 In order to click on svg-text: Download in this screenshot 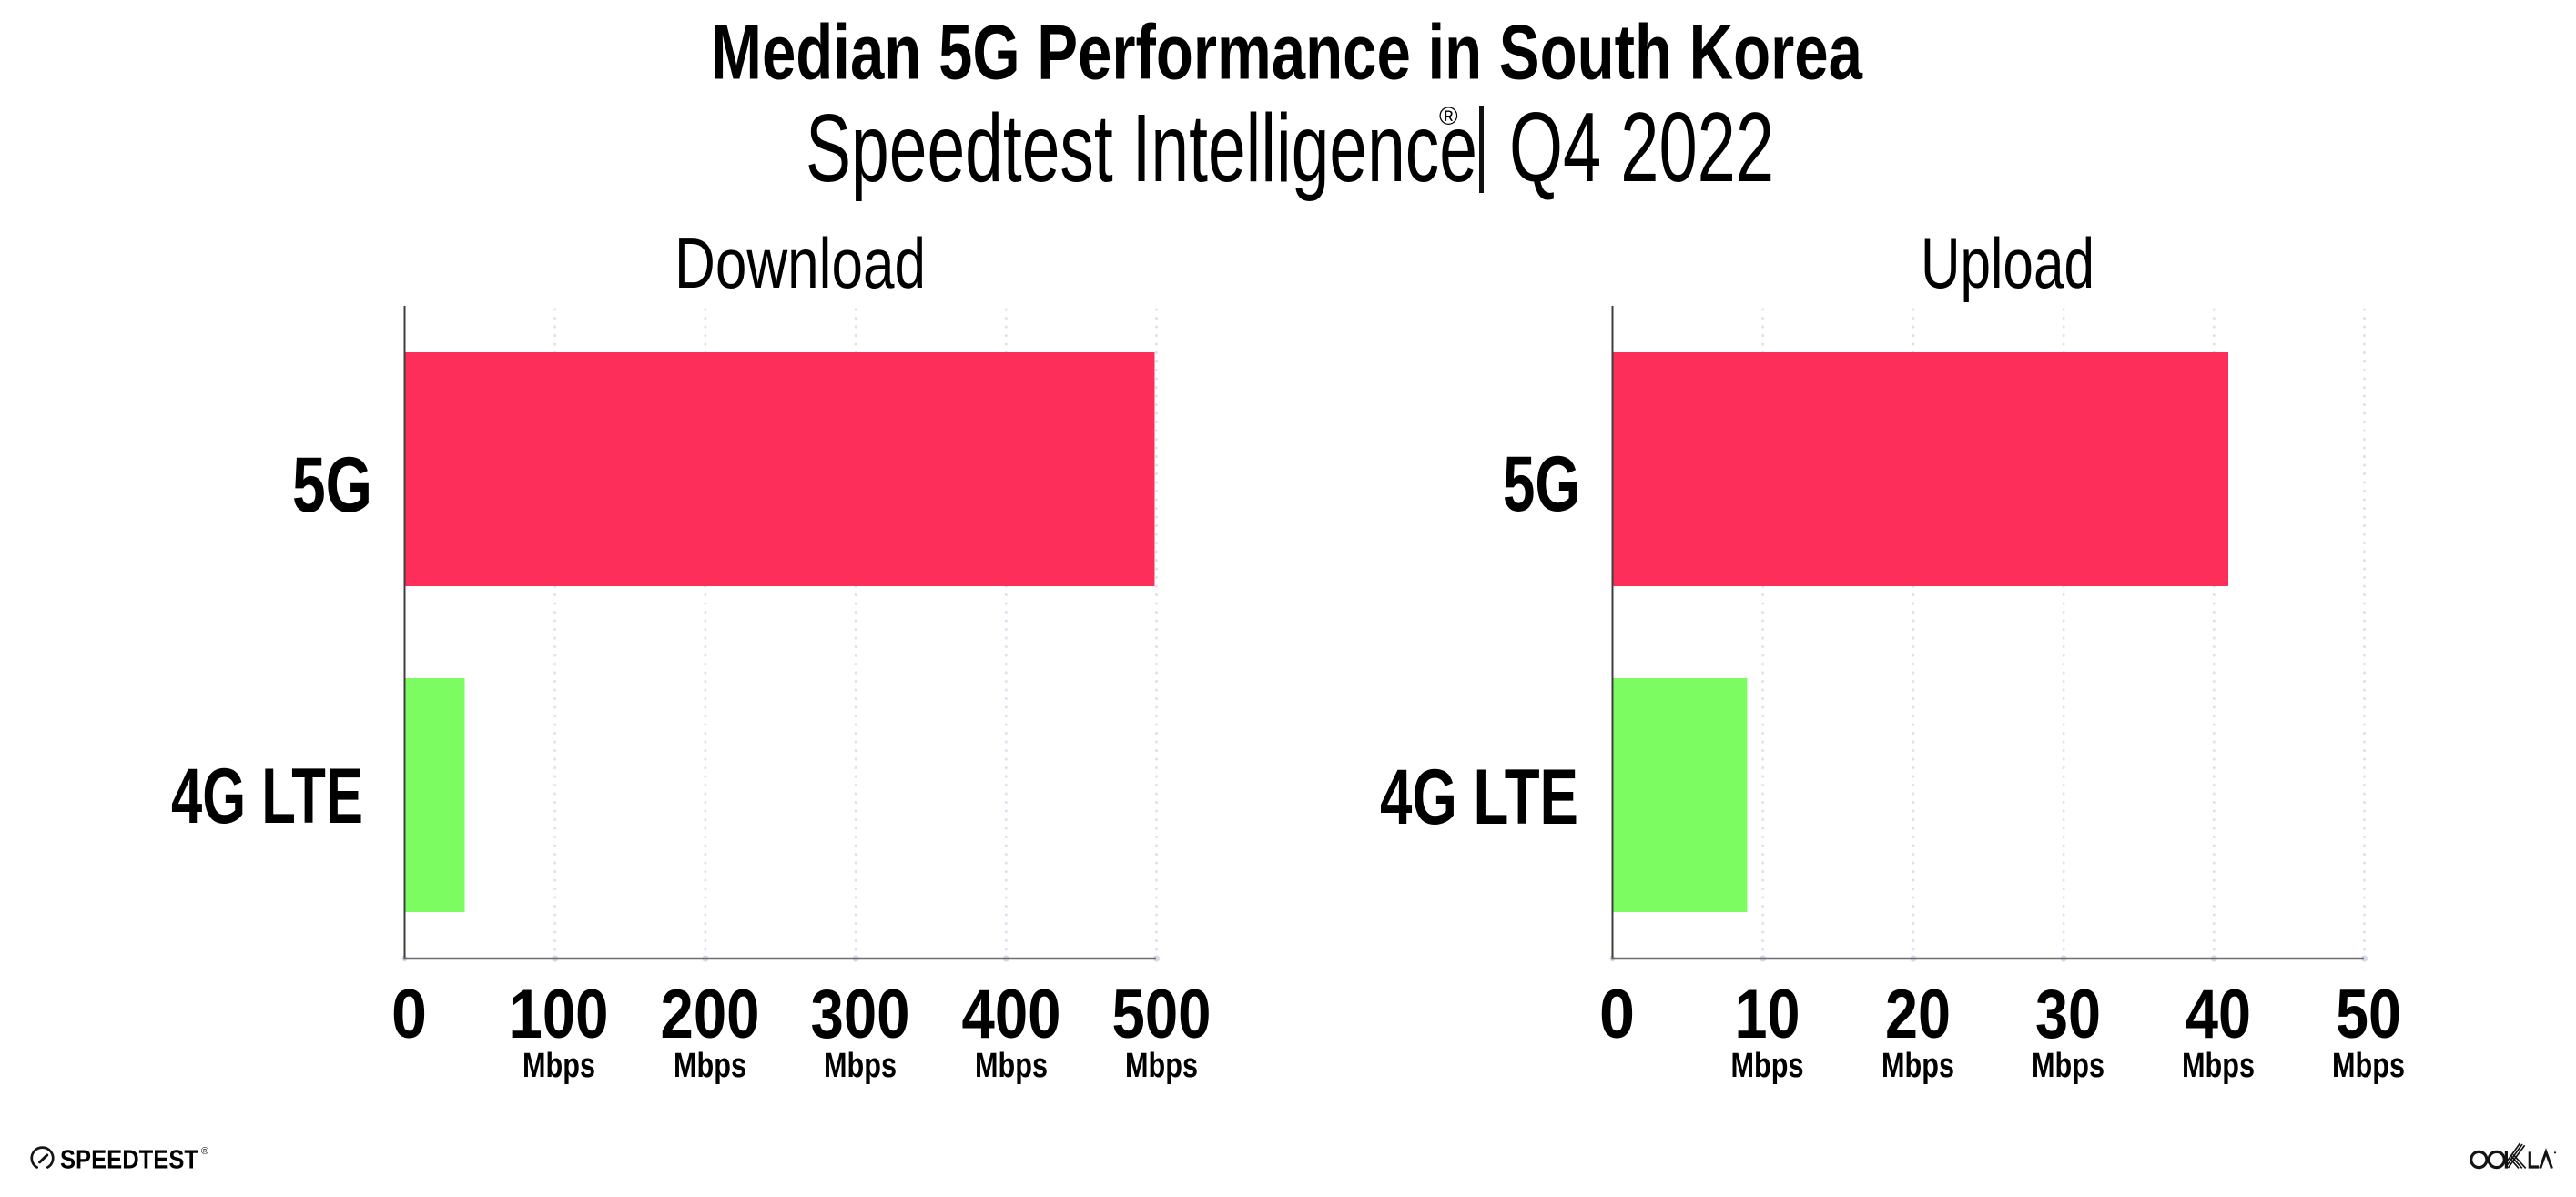, I will do `click(800, 263)`.